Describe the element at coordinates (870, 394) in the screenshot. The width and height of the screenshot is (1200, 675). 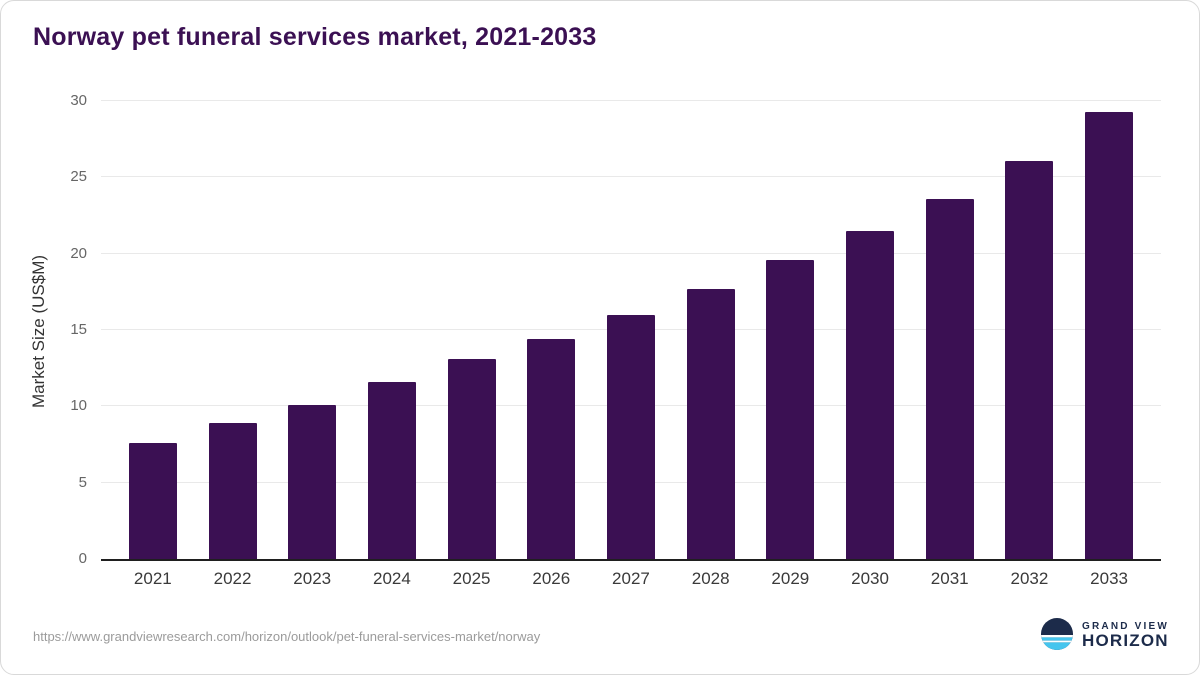
I see `bar-2030` at that location.